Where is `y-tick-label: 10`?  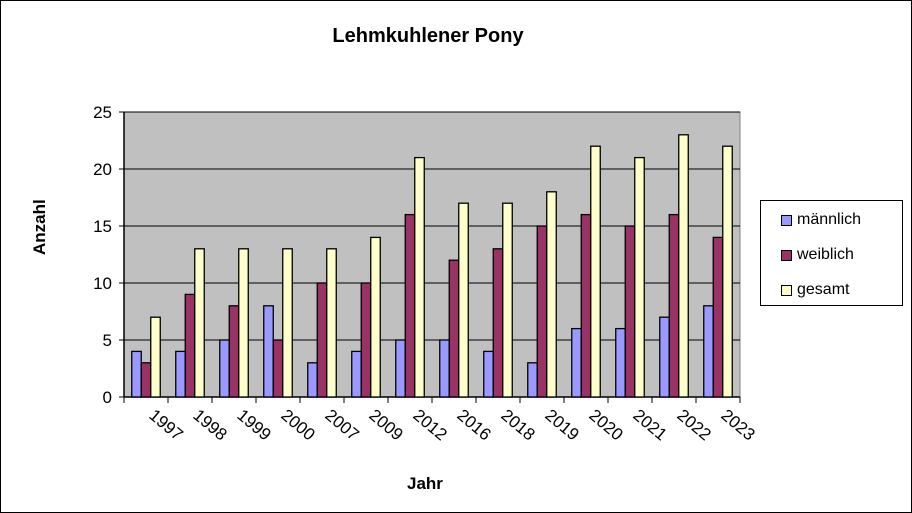 y-tick-label: 10 is located at coordinates (102, 283).